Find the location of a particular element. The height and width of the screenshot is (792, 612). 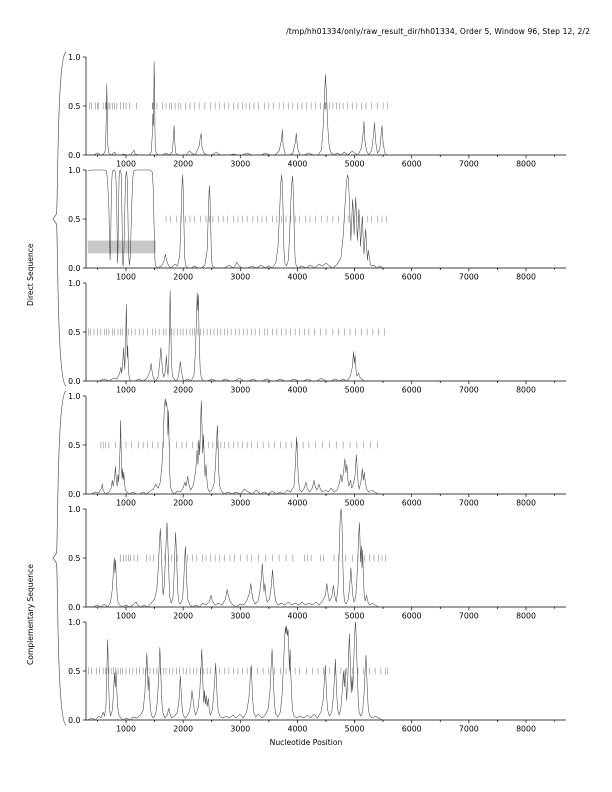

brace-complementary-sequence is located at coordinates (59, 558).